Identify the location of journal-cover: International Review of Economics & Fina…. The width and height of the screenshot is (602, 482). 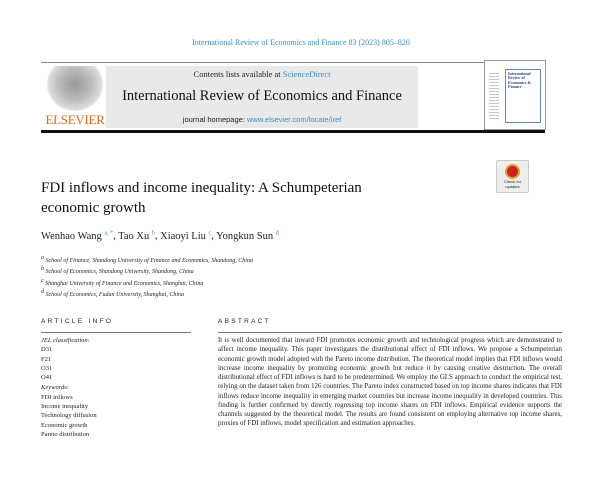
(515, 95).